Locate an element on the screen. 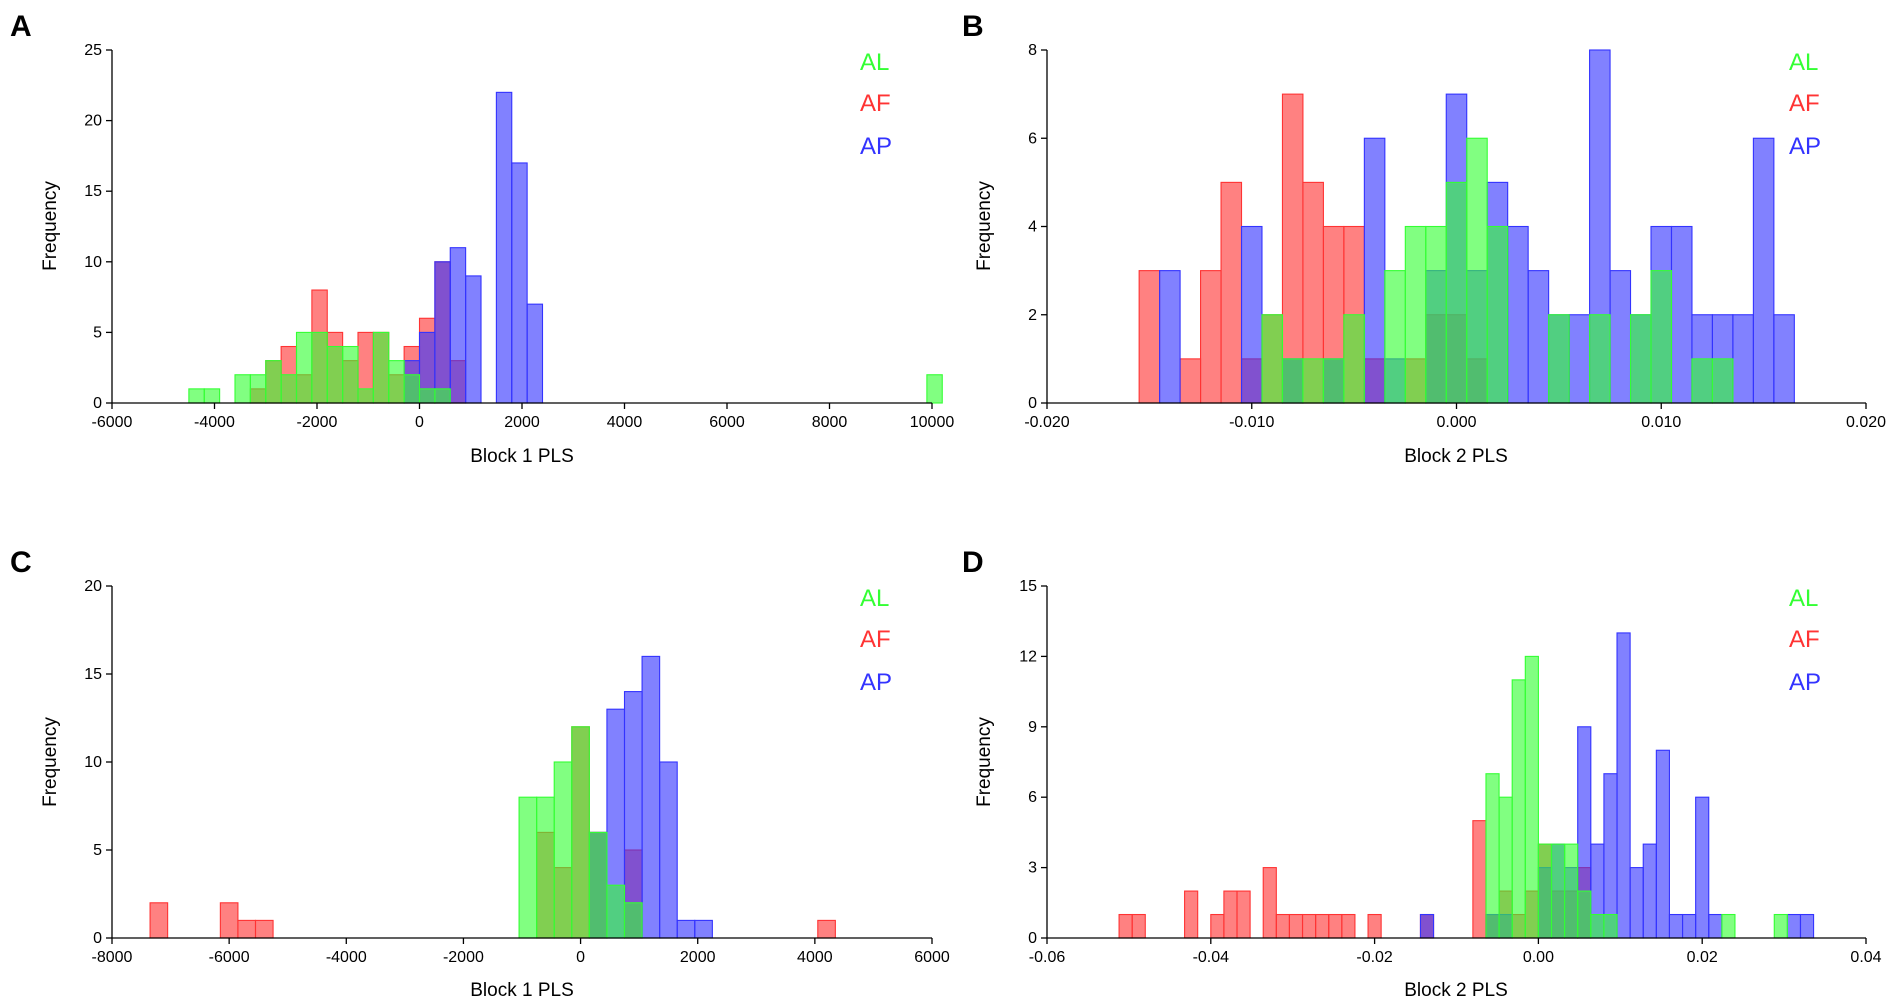 This screenshot has width=1904, height=1004. y-tick-label: 12 is located at coordinates (1028, 656).